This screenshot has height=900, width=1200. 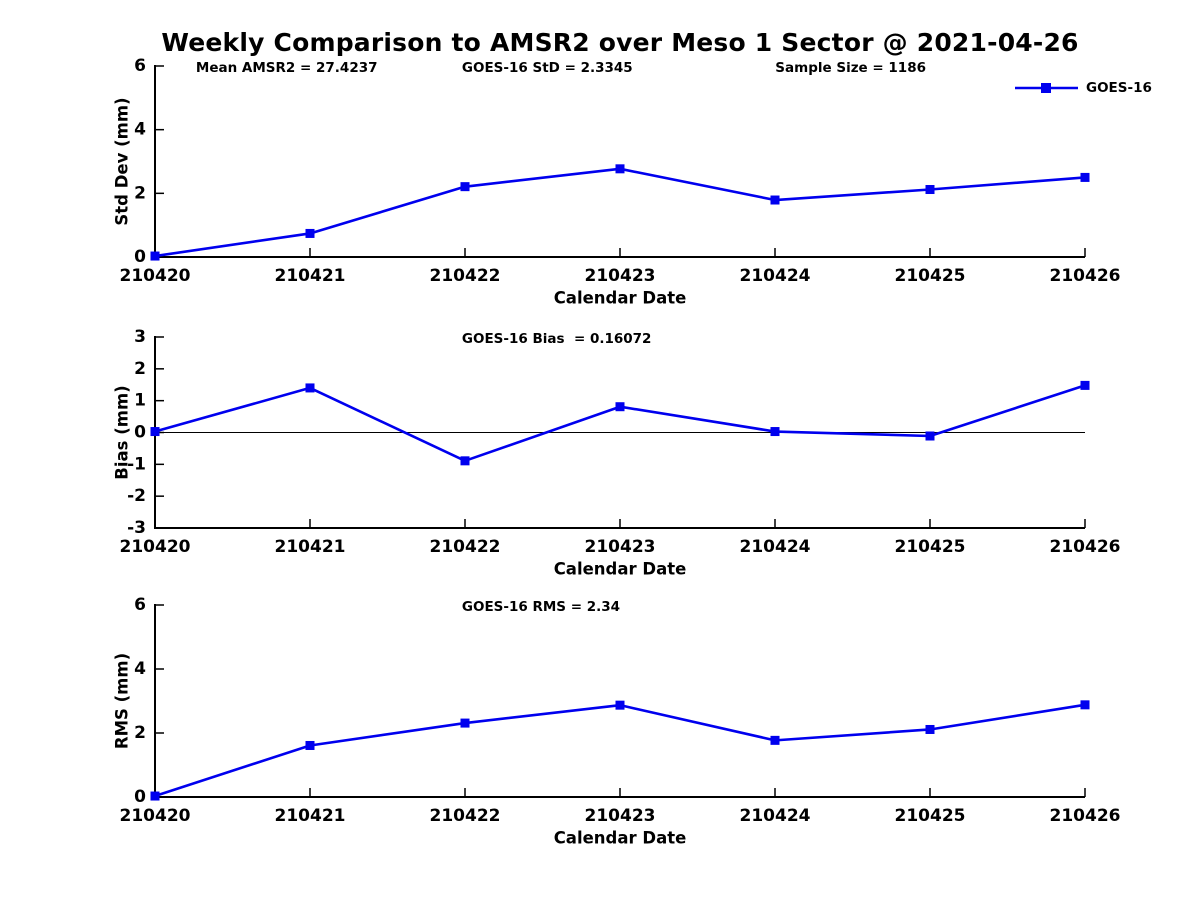 What do you see at coordinates (122, 432) in the screenshot?
I see `y-axis-title: Bias (mm)` at bounding box center [122, 432].